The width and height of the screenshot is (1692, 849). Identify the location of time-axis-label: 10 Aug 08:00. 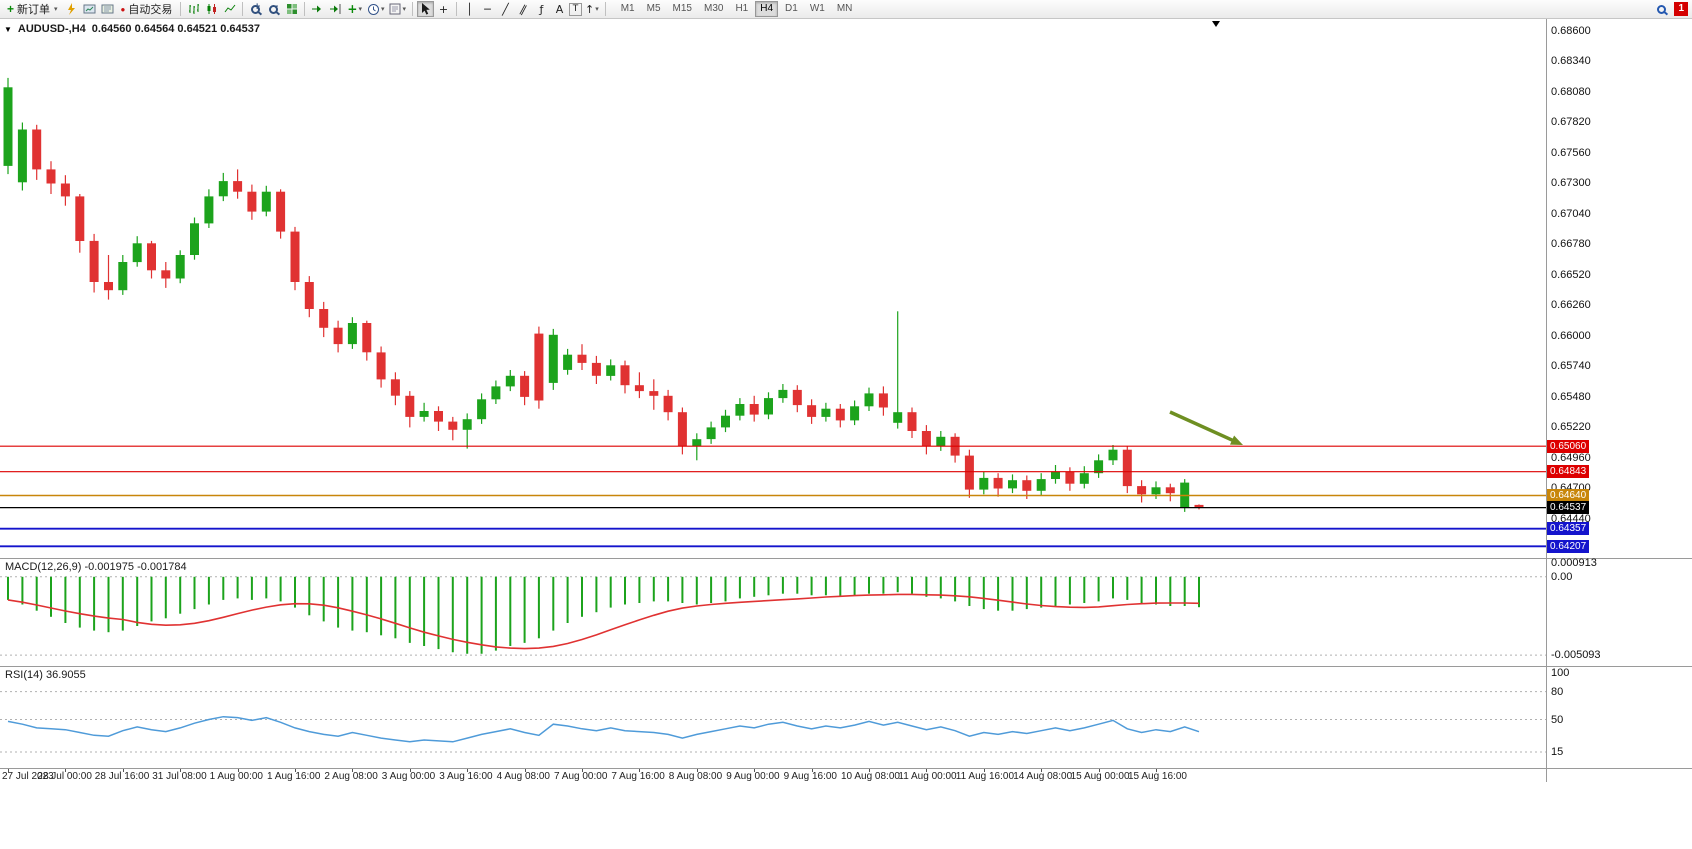
(870, 776).